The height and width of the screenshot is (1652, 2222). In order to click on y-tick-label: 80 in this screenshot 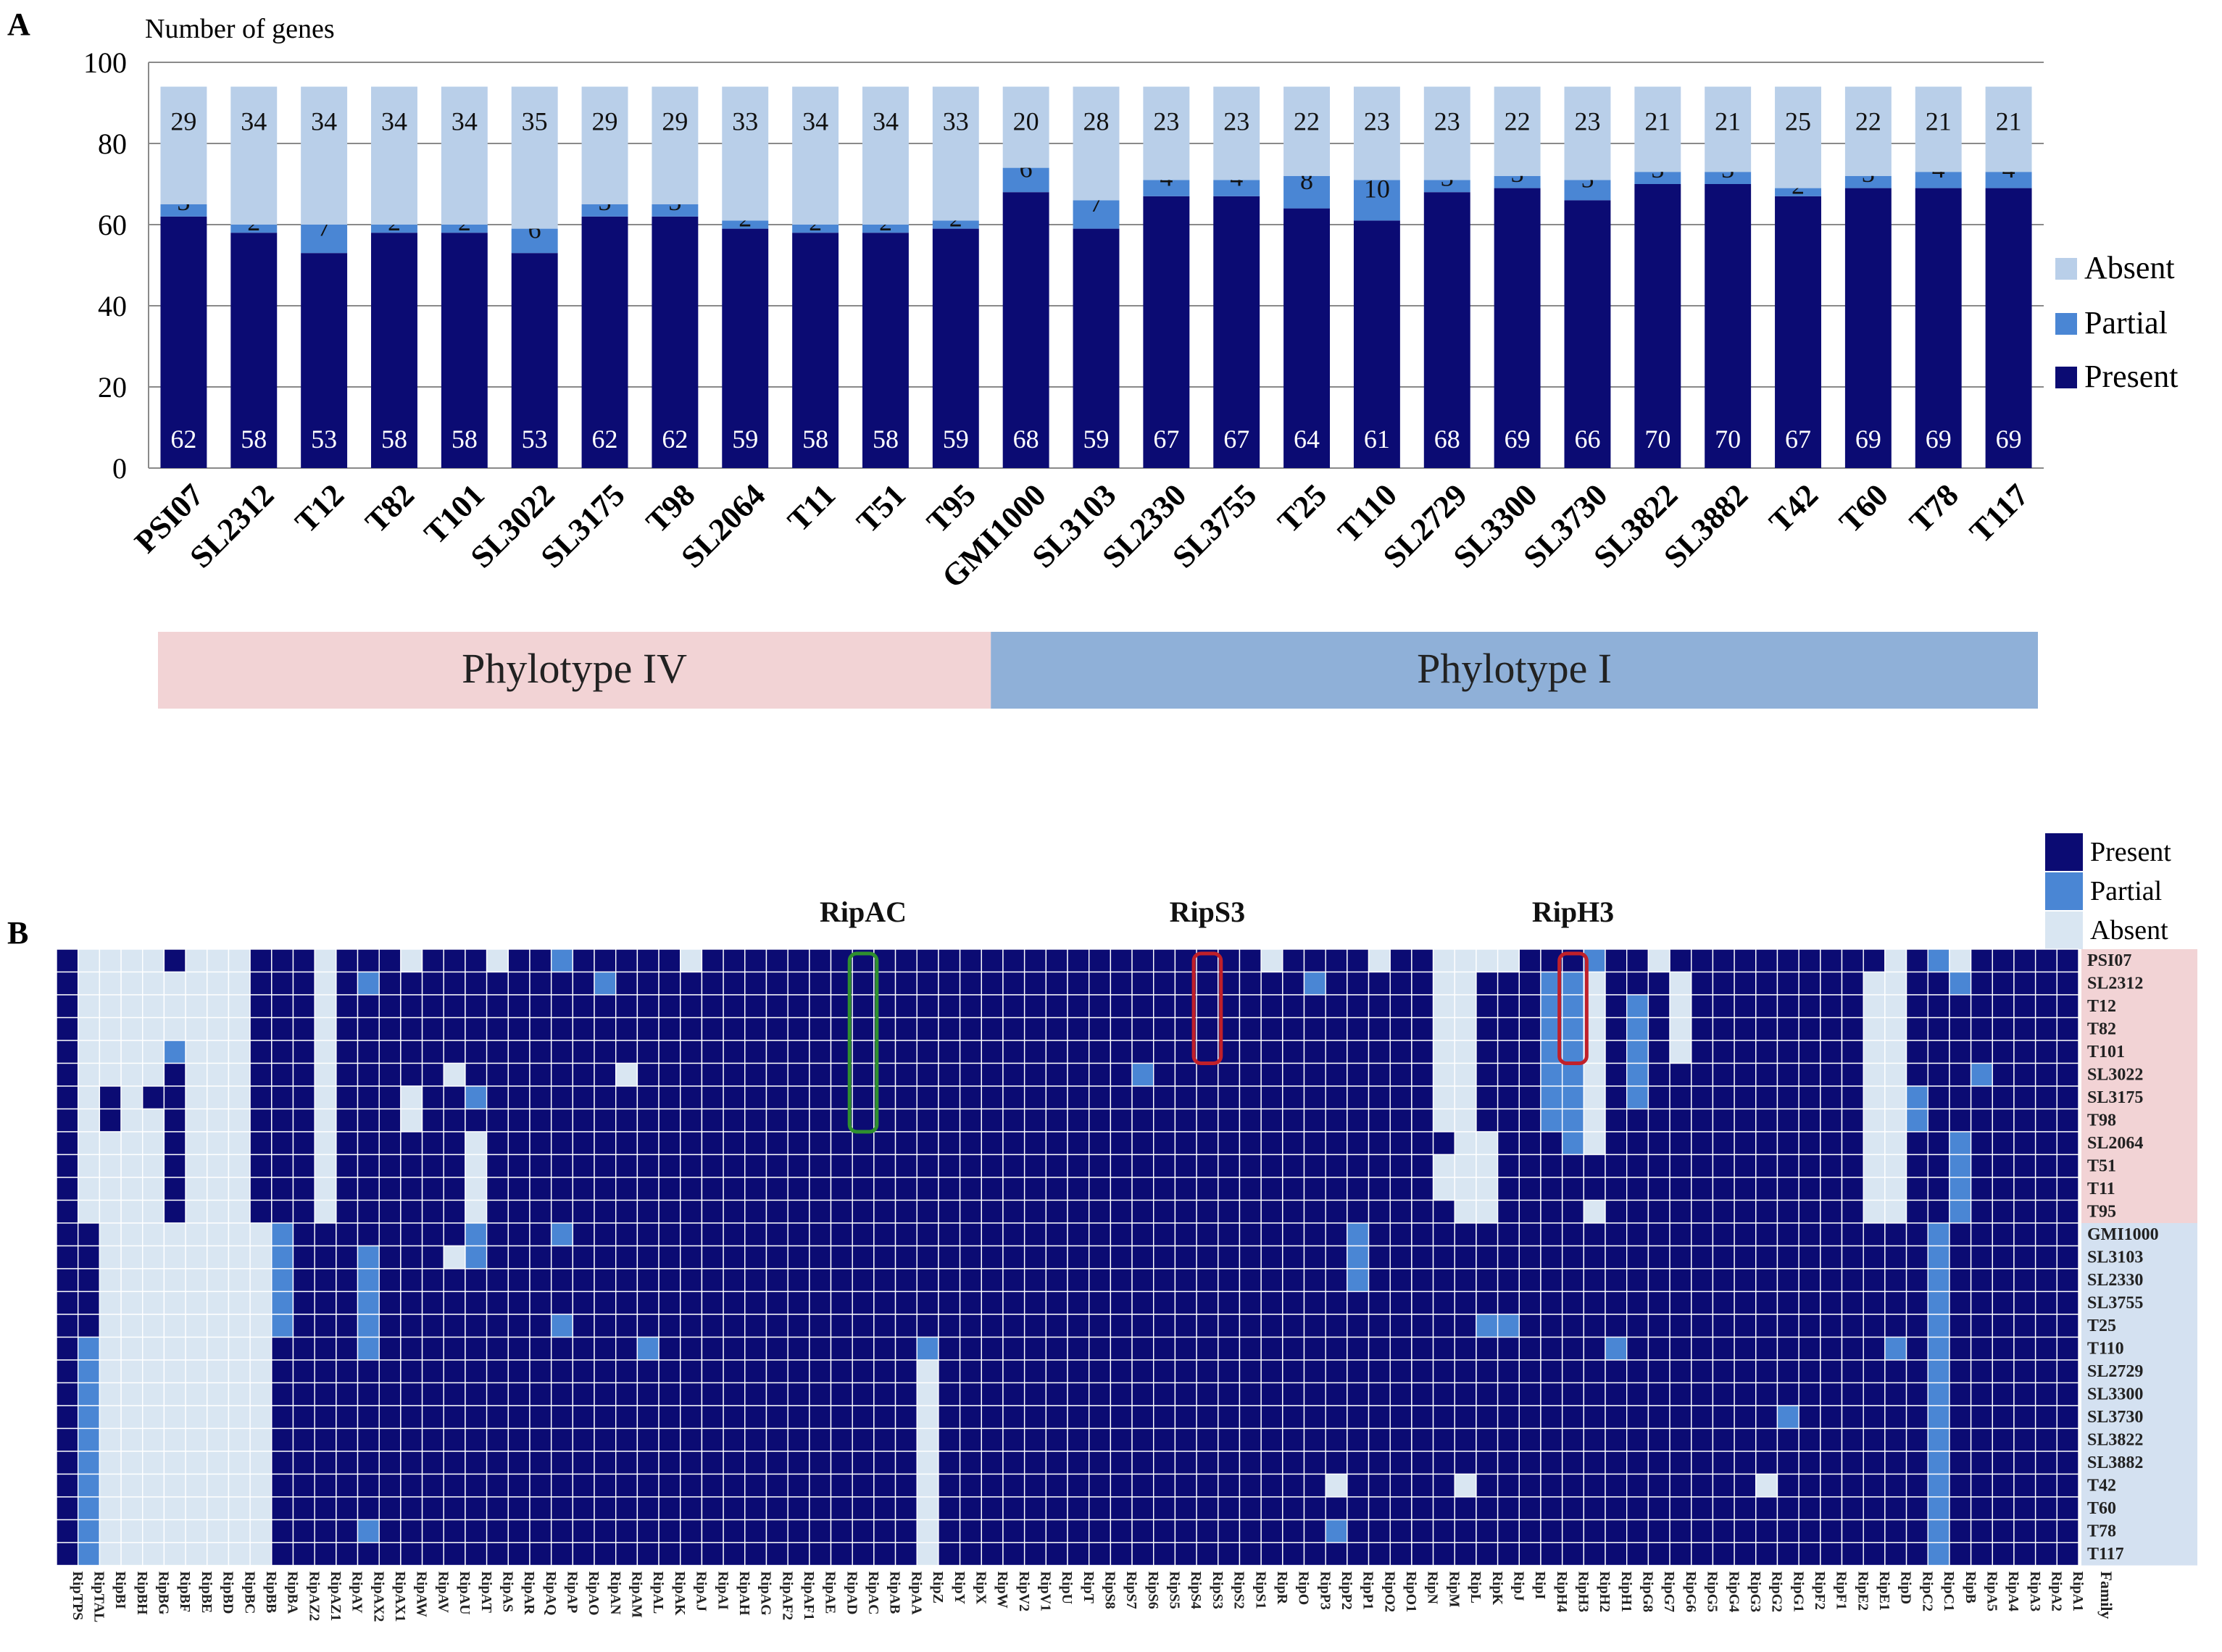, I will do `click(112, 144)`.